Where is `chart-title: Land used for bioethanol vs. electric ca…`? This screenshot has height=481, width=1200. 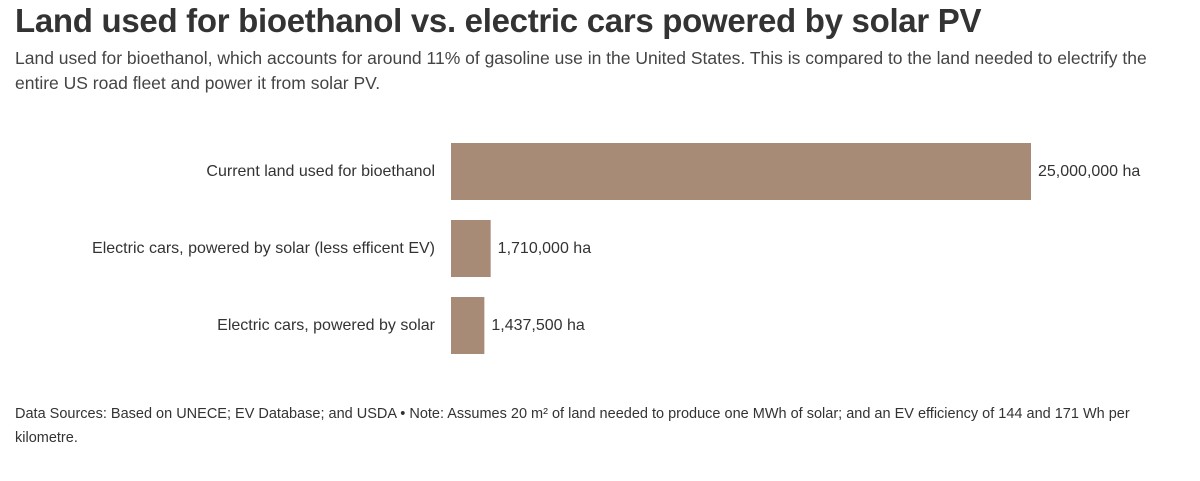 chart-title: Land used for bioethanol vs. electric ca… is located at coordinates (498, 20).